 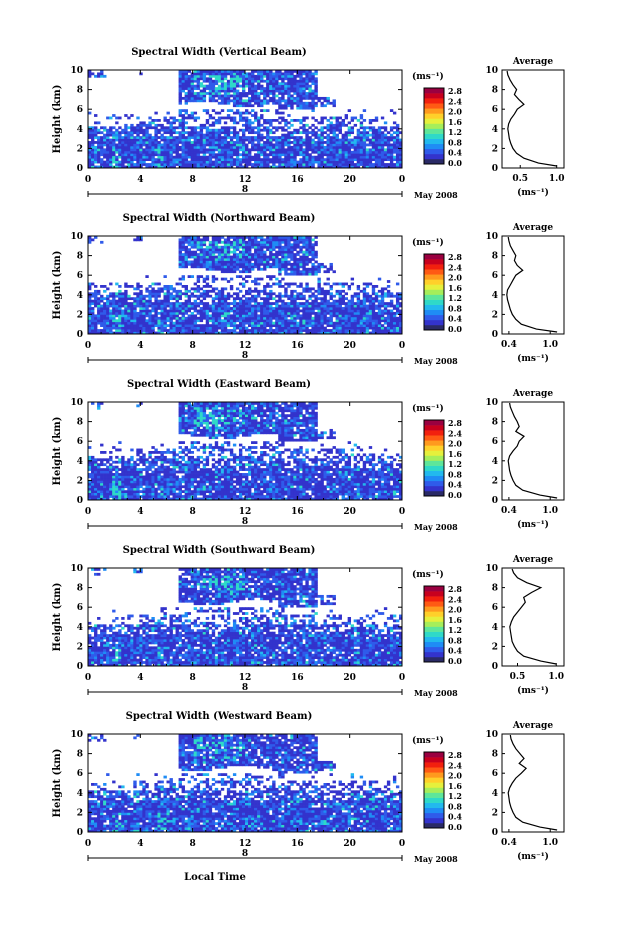 I want to click on colorbar-tick-label: 0.8, so click(x=455, y=308).